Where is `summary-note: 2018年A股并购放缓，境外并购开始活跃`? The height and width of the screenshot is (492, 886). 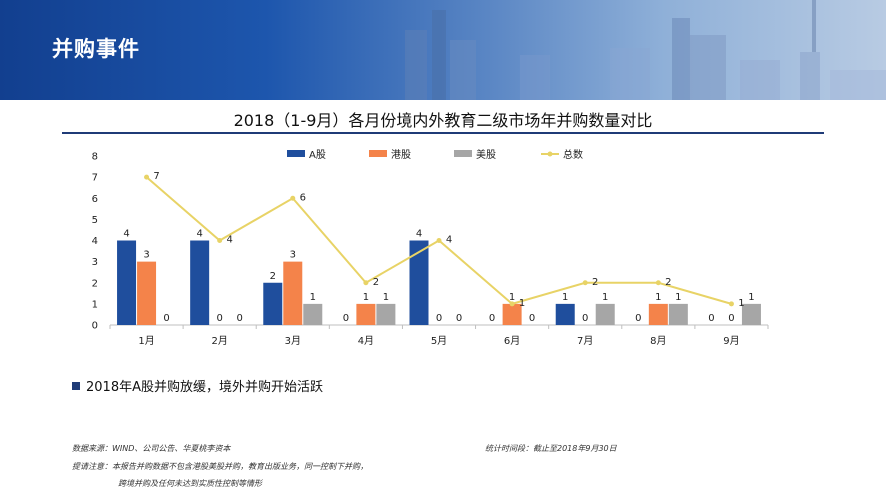
summary-note: 2018年A股并购放缓，境外并购开始活跃 is located at coordinates (197, 385).